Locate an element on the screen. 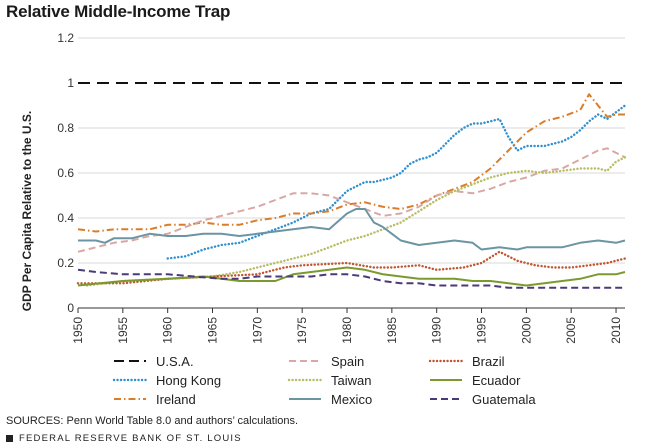 The image size is (665, 448). x-tick-label: 1980 is located at coordinates (347, 330).